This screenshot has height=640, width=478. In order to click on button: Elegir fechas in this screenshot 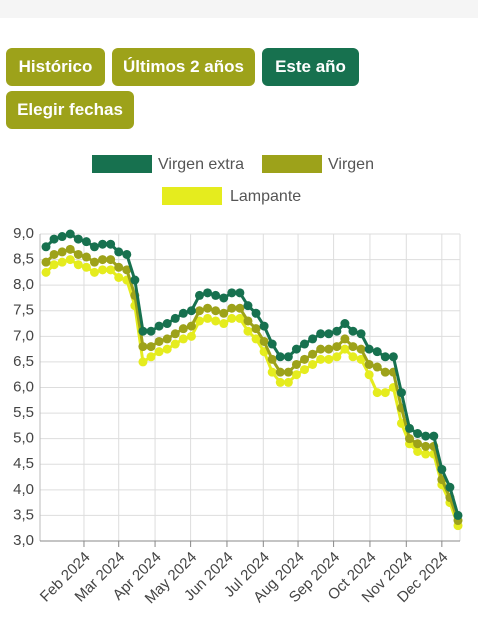, I will do `click(70, 110)`.